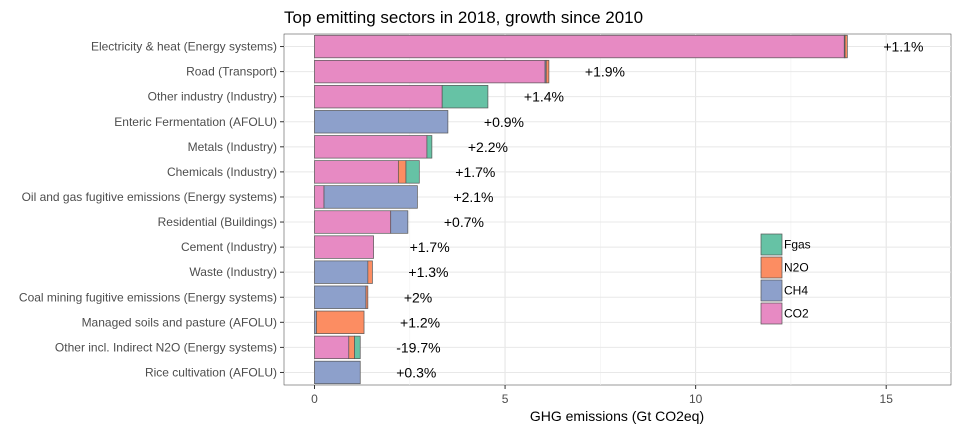  What do you see at coordinates (232, 147) in the screenshot?
I see `category-label: Metals (Industry)` at bounding box center [232, 147].